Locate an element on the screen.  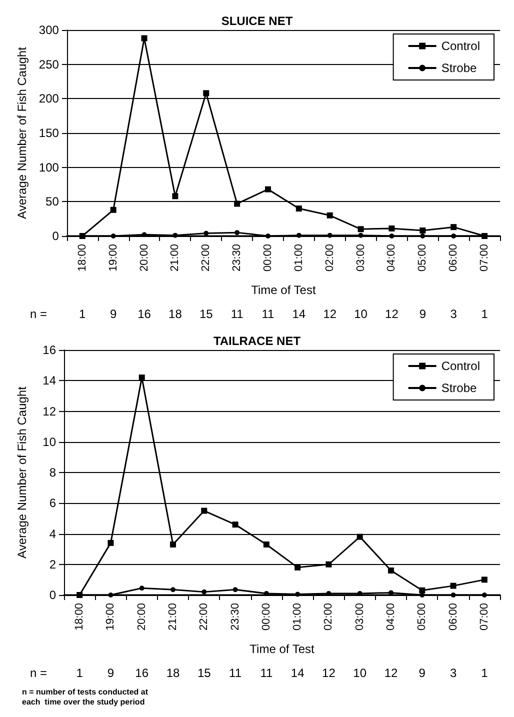
y-tick-label: 200 is located at coordinates (49, 99).